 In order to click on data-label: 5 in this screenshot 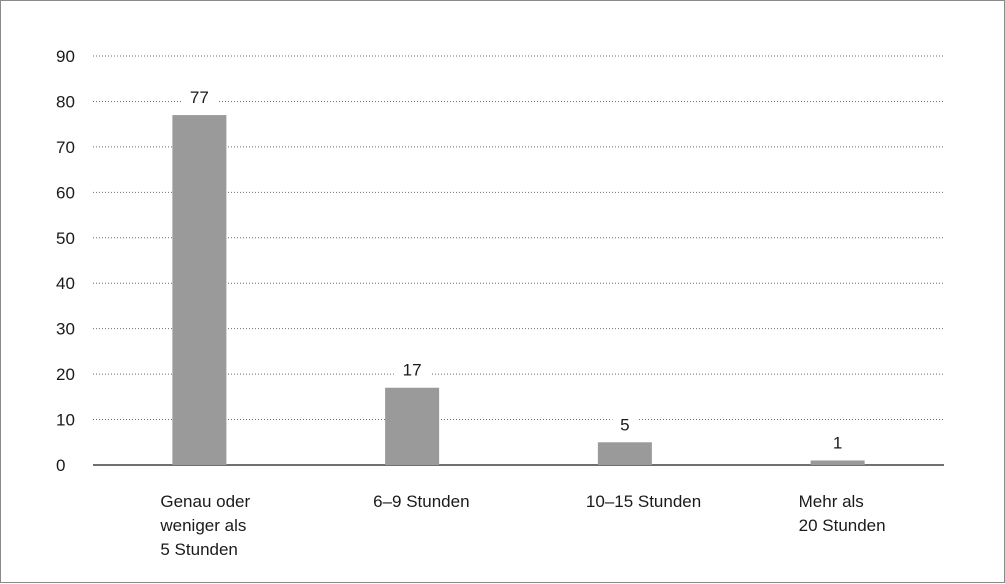, I will do `click(624, 424)`.